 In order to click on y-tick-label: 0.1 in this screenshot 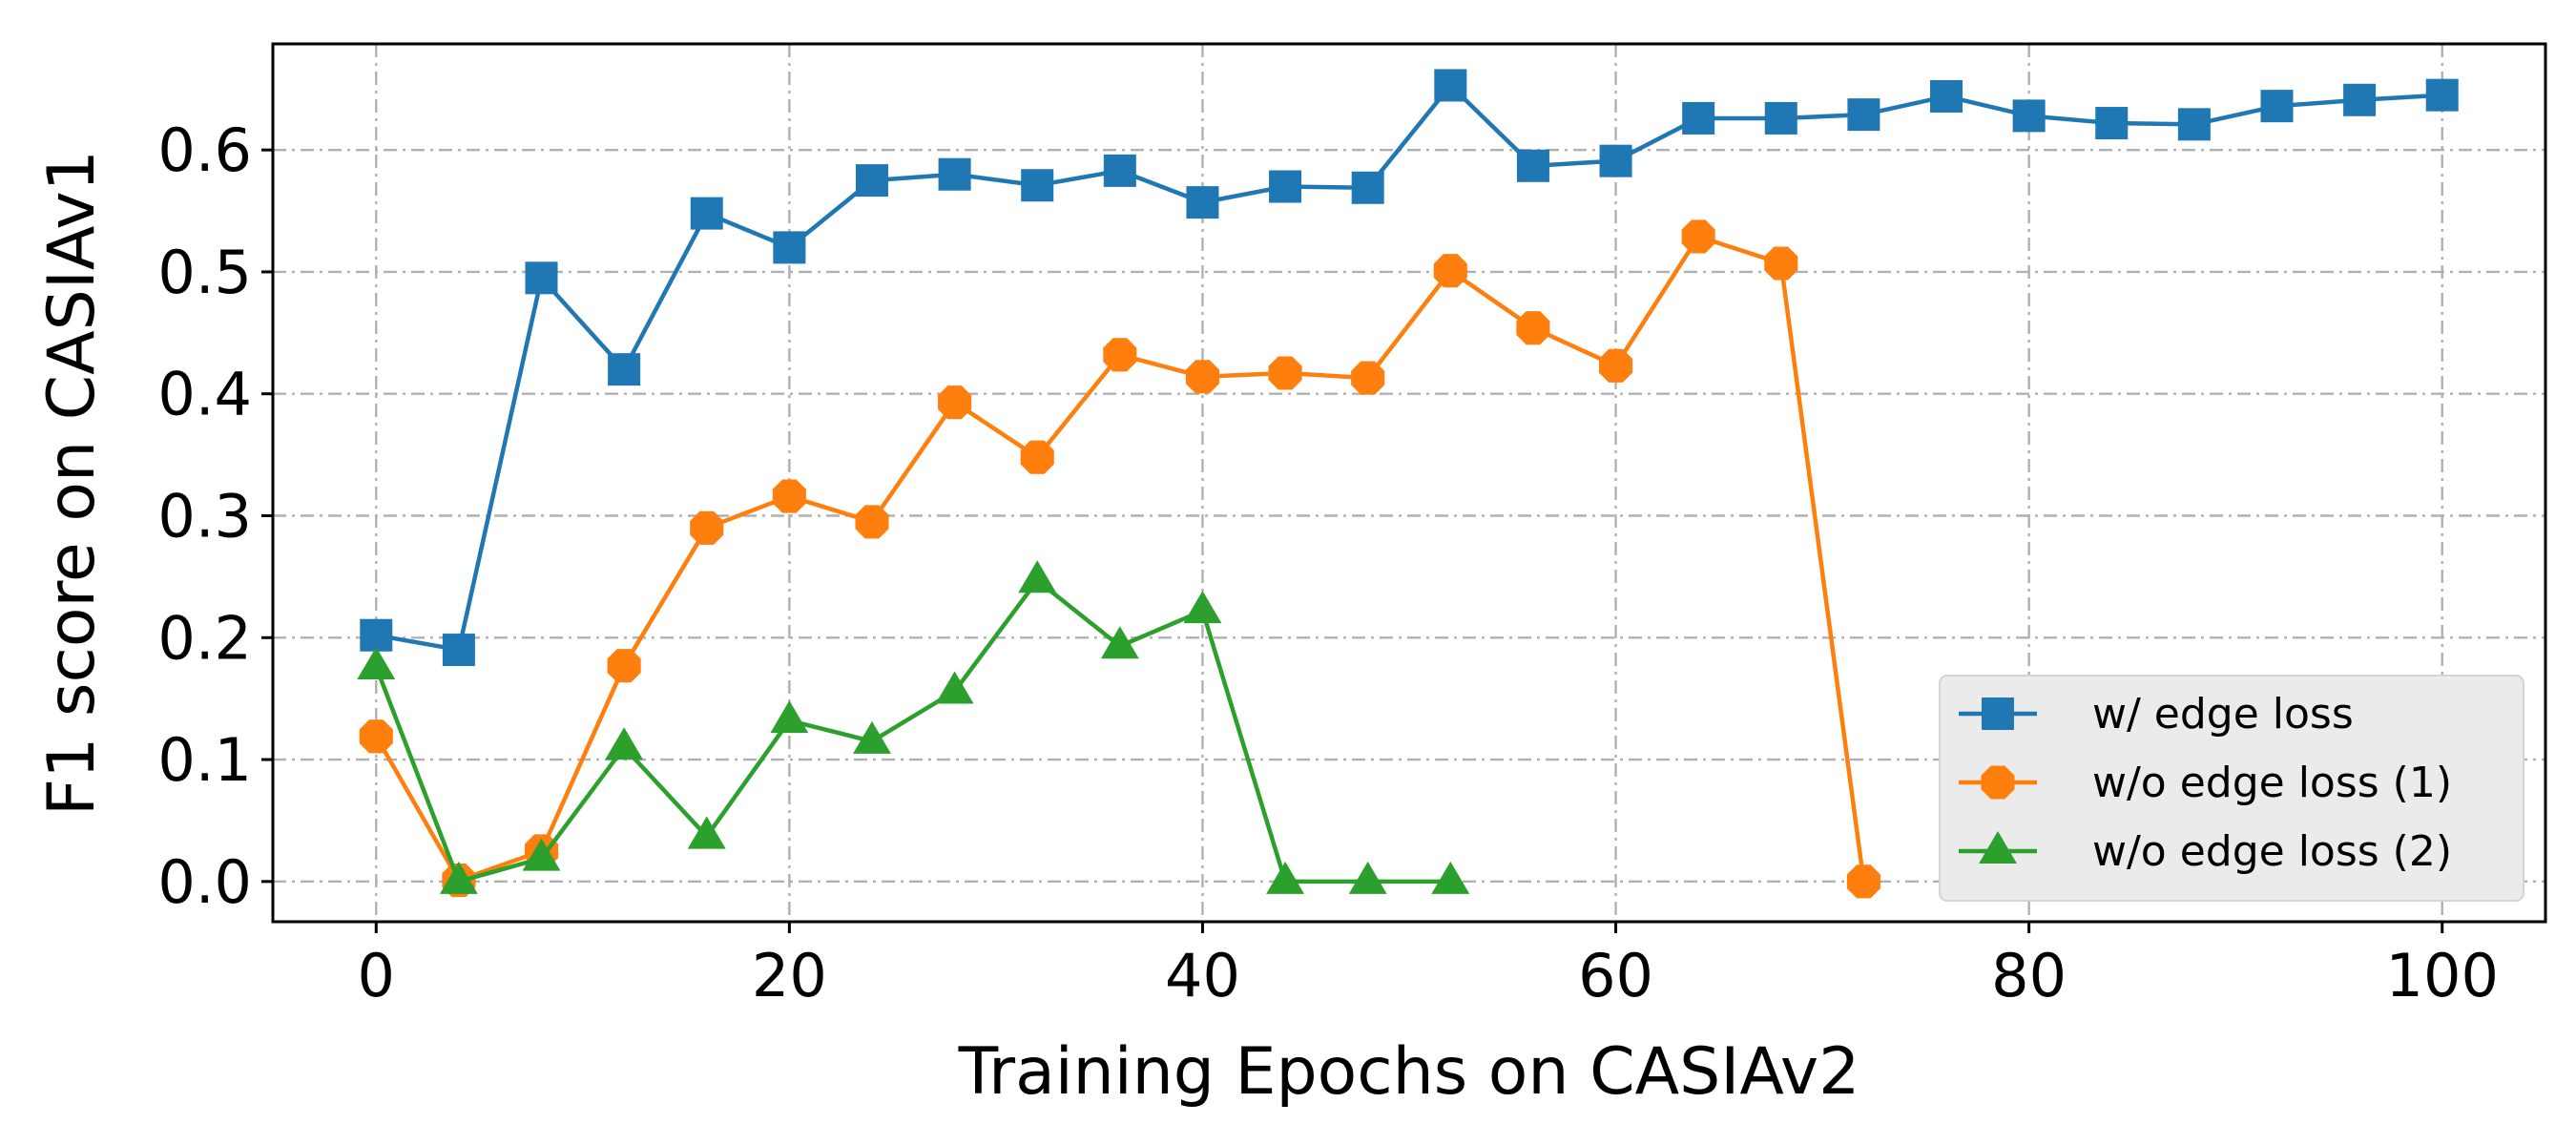, I will do `click(204, 760)`.